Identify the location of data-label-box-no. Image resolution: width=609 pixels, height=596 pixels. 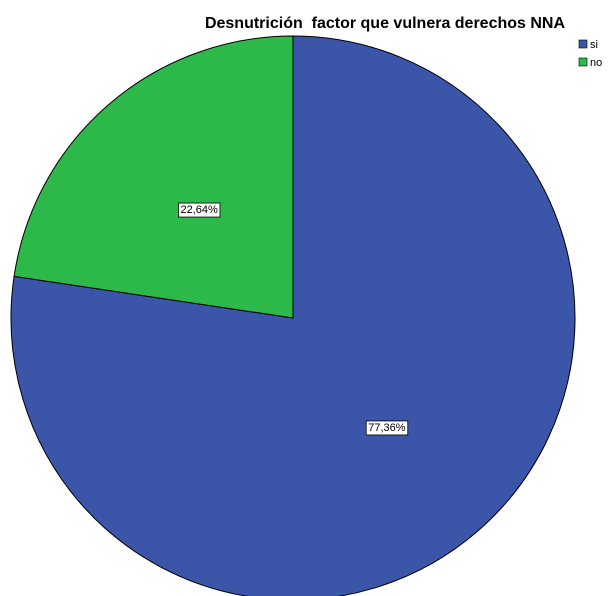
(199, 210).